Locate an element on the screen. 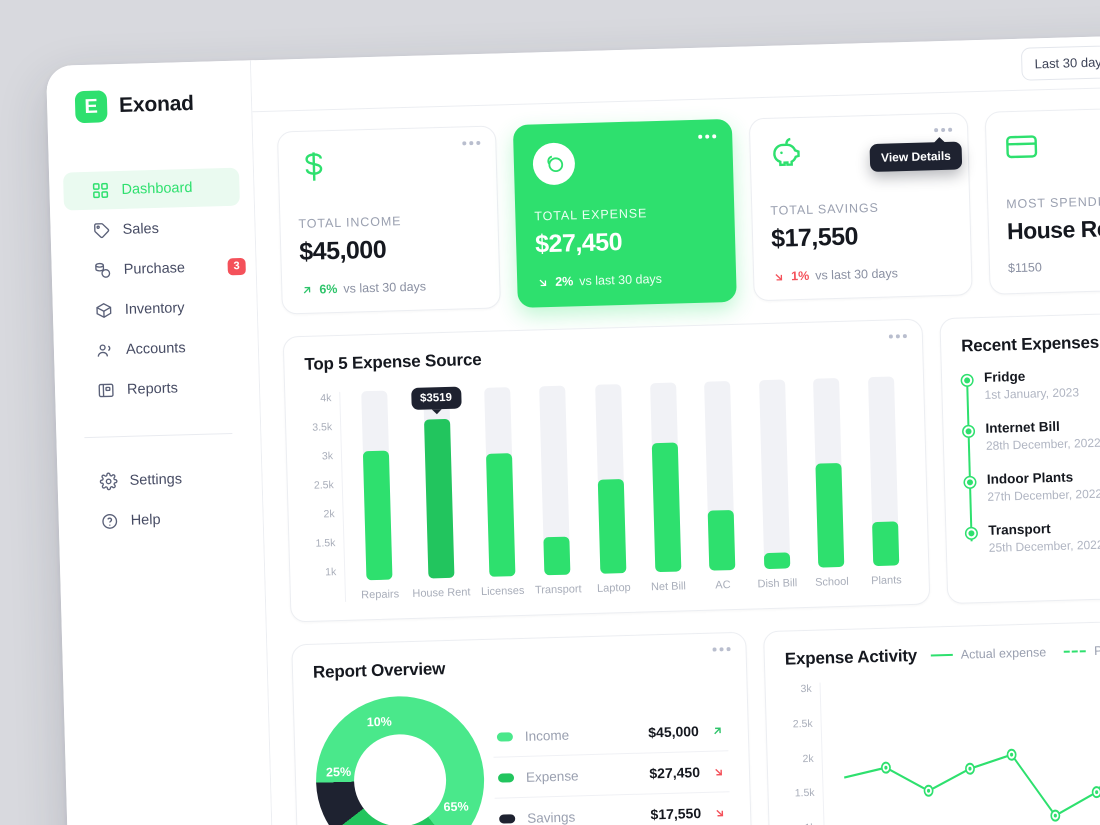 The height and width of the screenshot is (825, 1100). help-icon is located at coordinates (109, 521).